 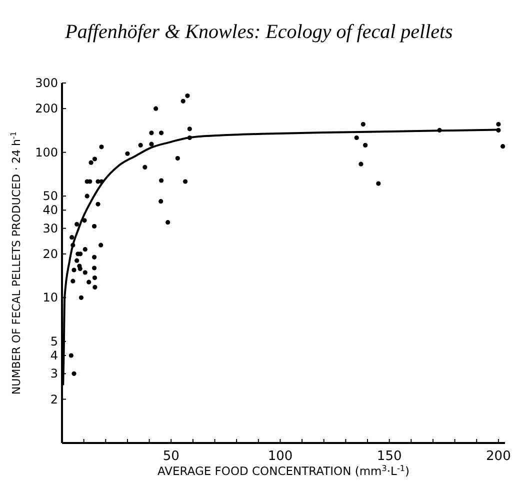 I want to click on x-tick-label: 150, so click(x=389, y=456).